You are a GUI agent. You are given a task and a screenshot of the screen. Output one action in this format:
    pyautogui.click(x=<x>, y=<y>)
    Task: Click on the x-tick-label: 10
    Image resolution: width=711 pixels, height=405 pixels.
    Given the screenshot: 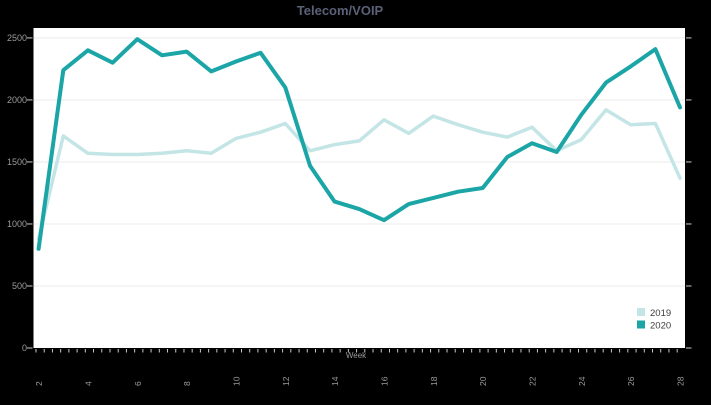 What is the action you would take?
    pyautogui.click(x=236, y=381)
    